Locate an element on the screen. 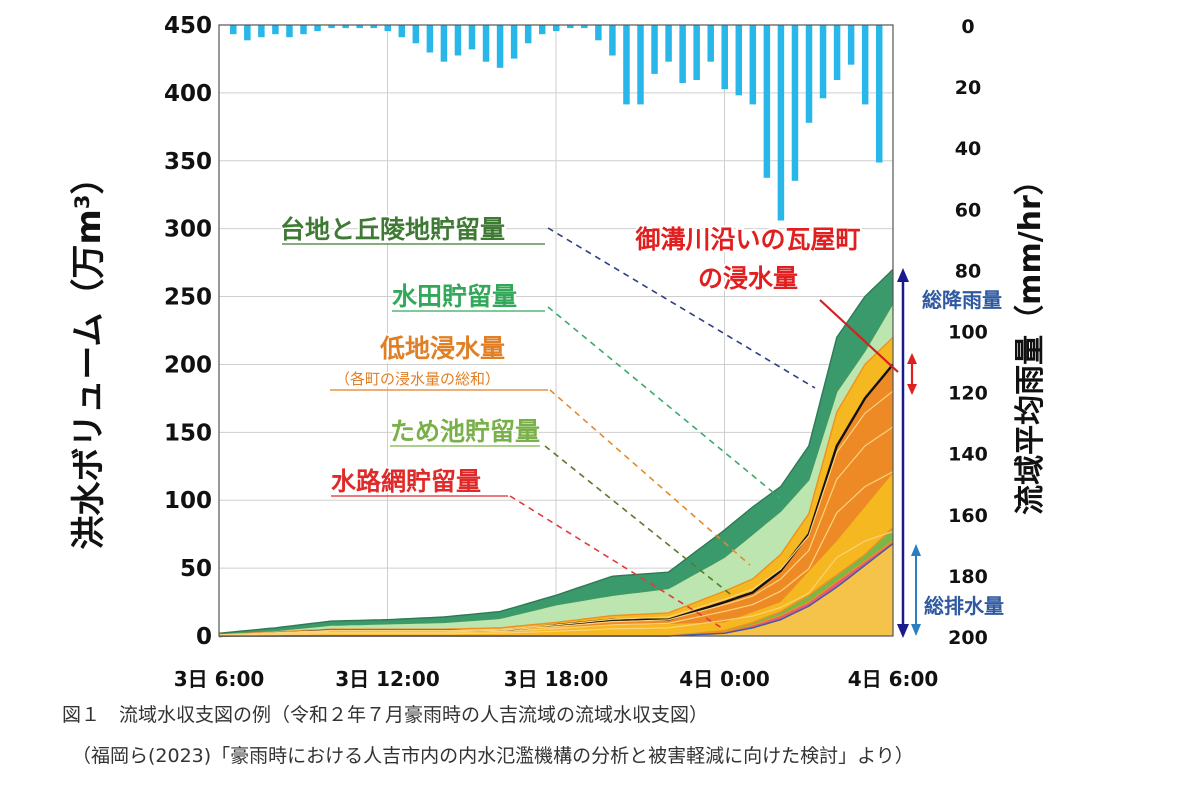 The width and height of the screenshot is (1200, 798). x-tick-label: 3日 18:00 is located at coordinates (556, 678).